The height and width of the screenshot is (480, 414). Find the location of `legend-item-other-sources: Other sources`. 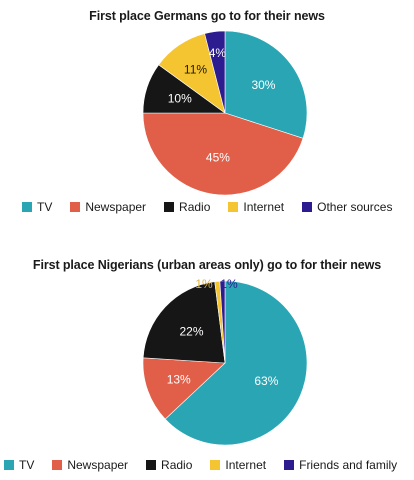

legend-item-other-sources: Other sources is located at coordinates (347, 207).